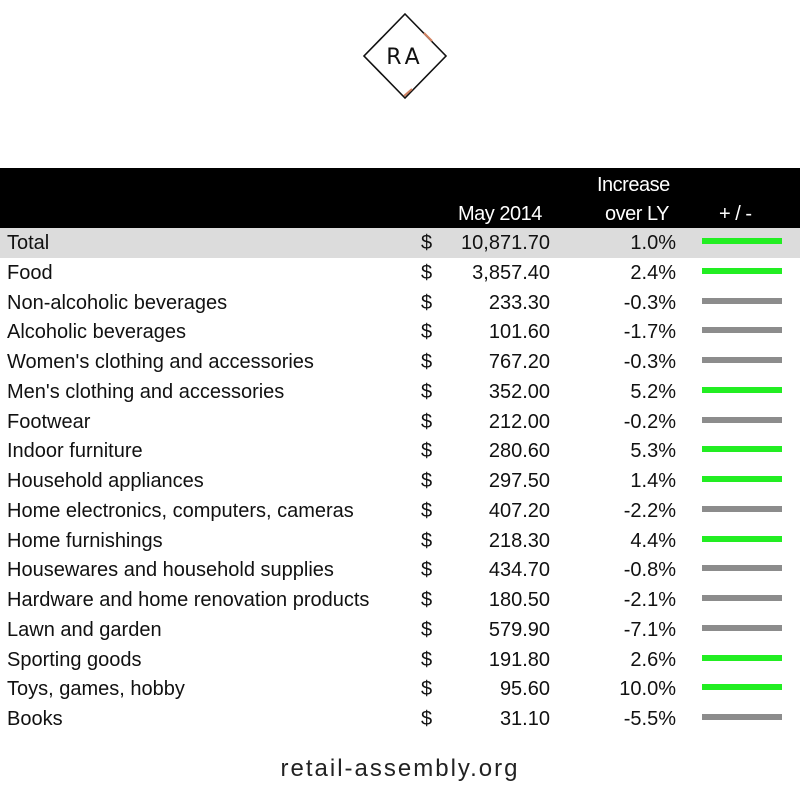 The height and width of the screenshot is (800, 800). Describe the element at coordinates (653, 391) in the screenshot. I see `increase-percent: 5.2%` at that location.